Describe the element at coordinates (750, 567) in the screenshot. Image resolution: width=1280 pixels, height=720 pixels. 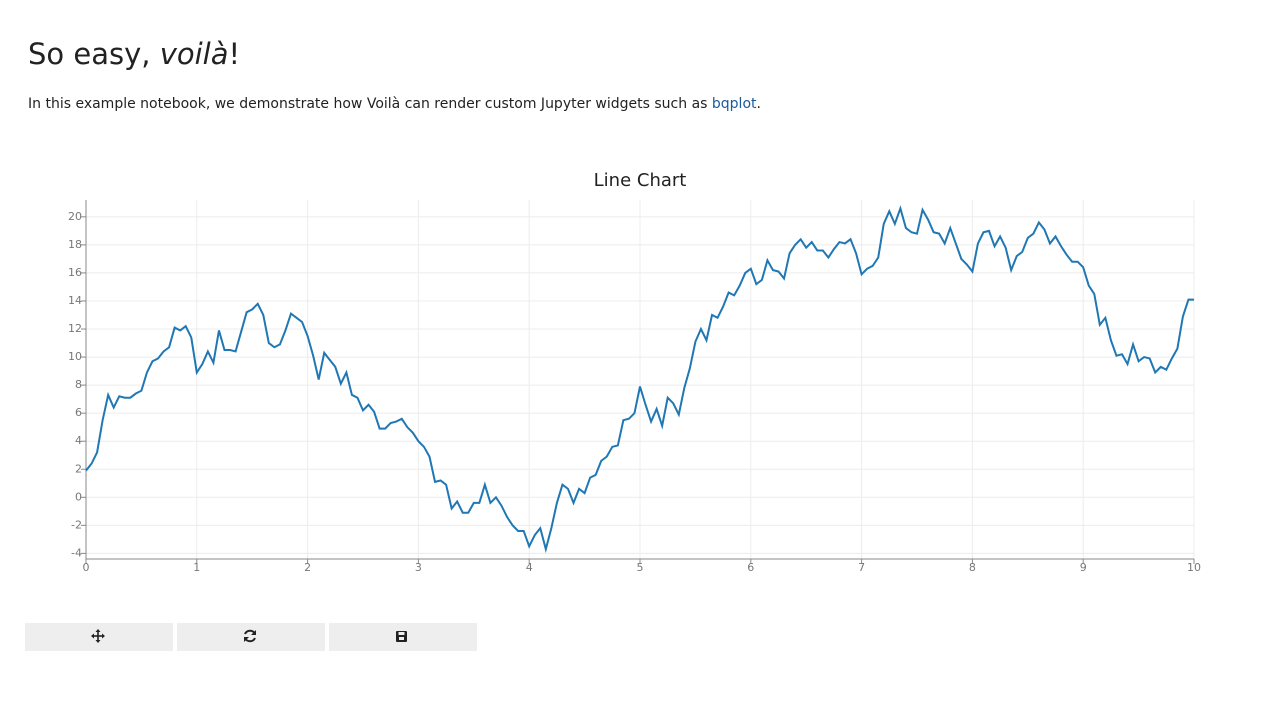
I see `x-tick-label: 6` at that location.